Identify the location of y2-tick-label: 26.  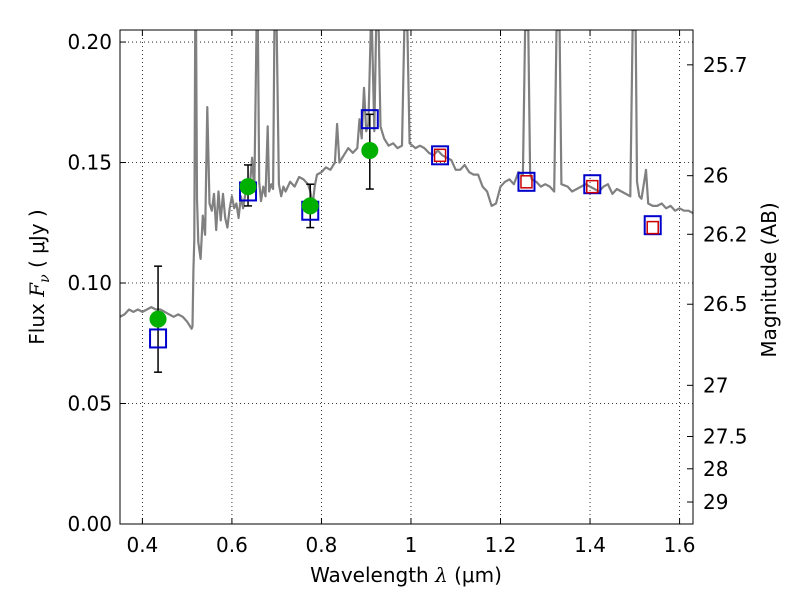
(715, 176).